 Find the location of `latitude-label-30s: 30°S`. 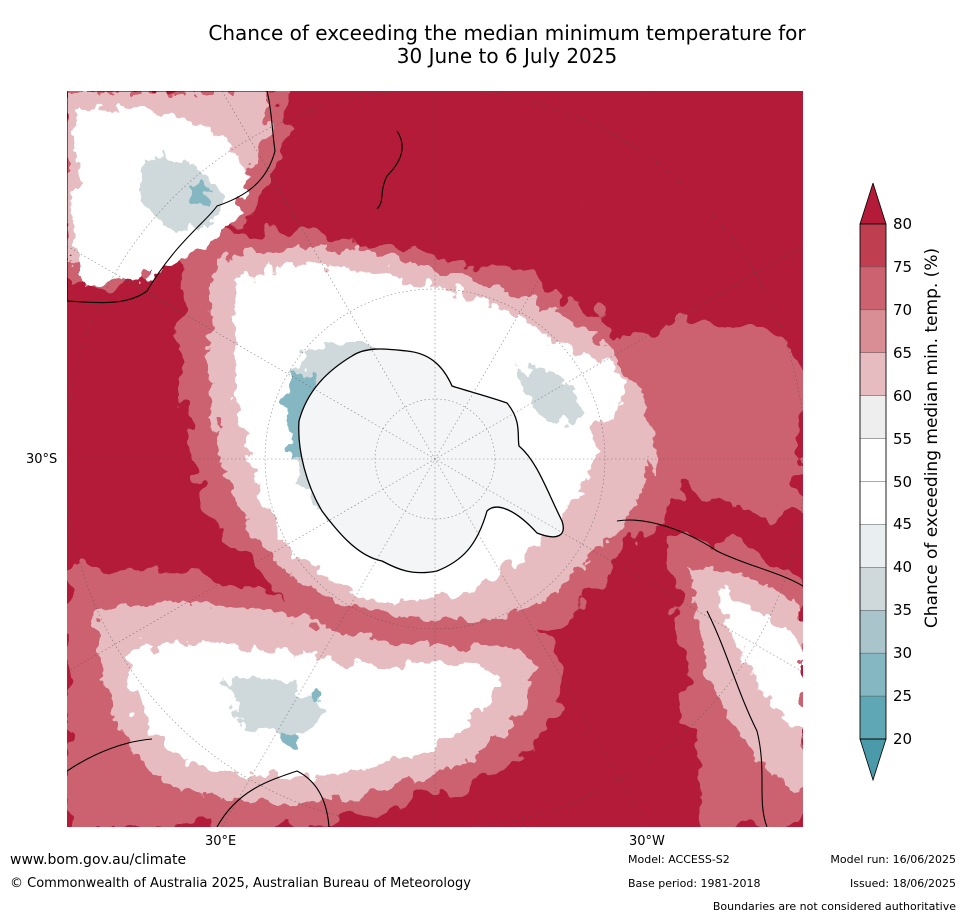

latitude-label-30s: 30°S is located at coordinates (42, 459).